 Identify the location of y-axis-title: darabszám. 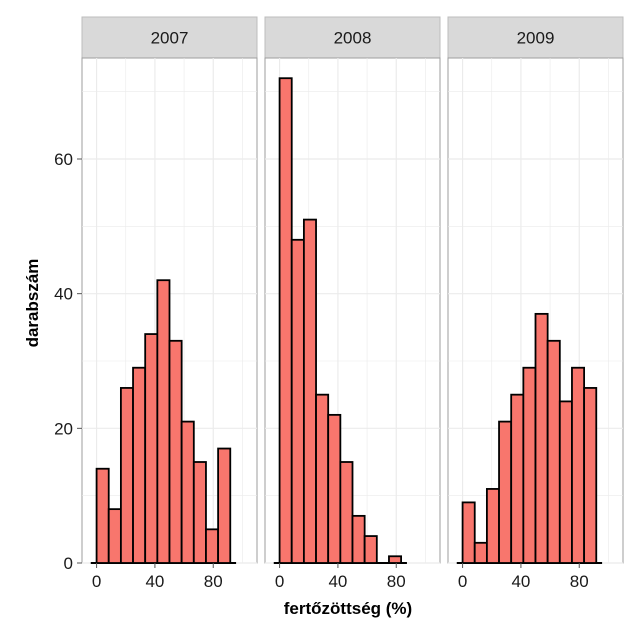
(32, 303).